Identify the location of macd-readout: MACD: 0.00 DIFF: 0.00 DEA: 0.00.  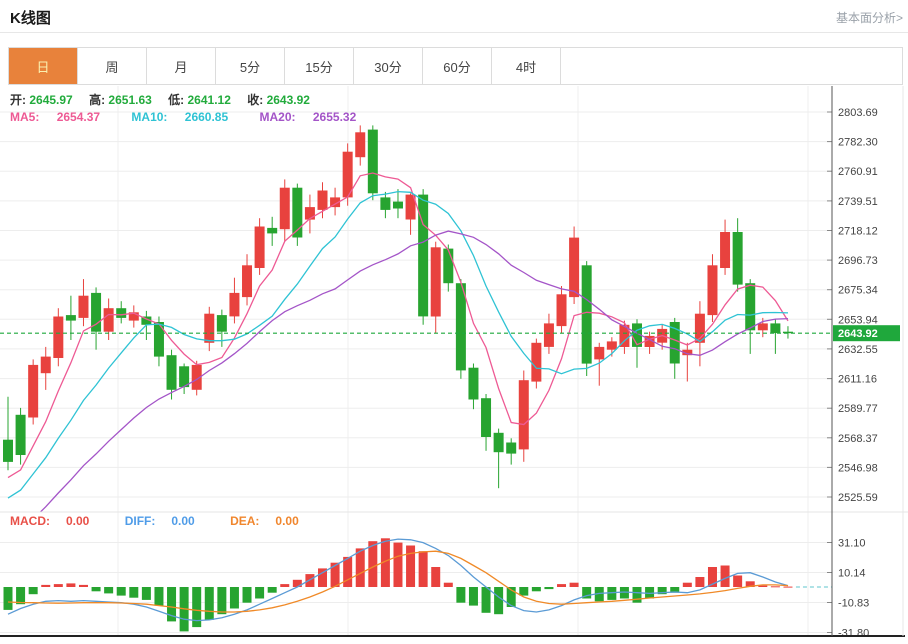
(170, 521).